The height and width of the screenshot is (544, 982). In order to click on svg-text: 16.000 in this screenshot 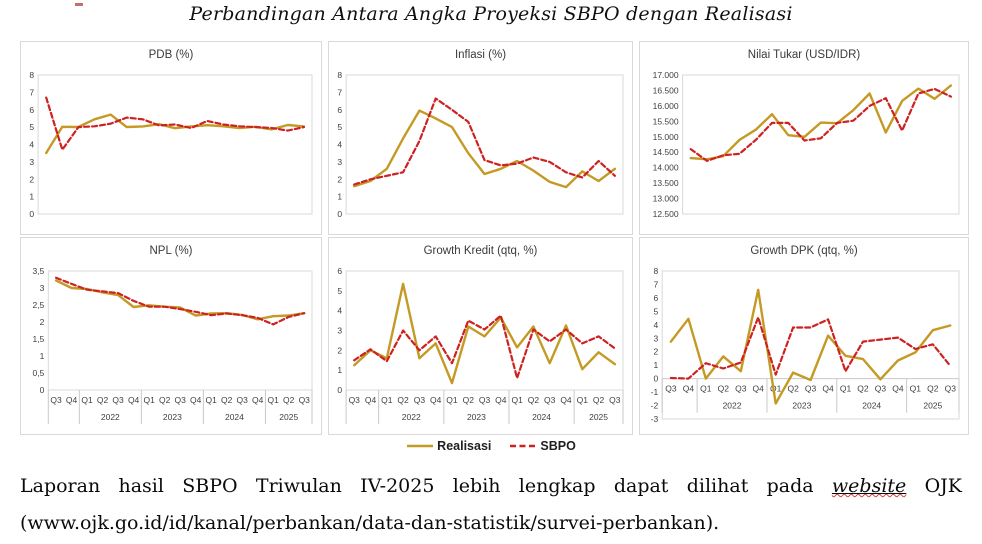, I will do `click(666, 106)`.